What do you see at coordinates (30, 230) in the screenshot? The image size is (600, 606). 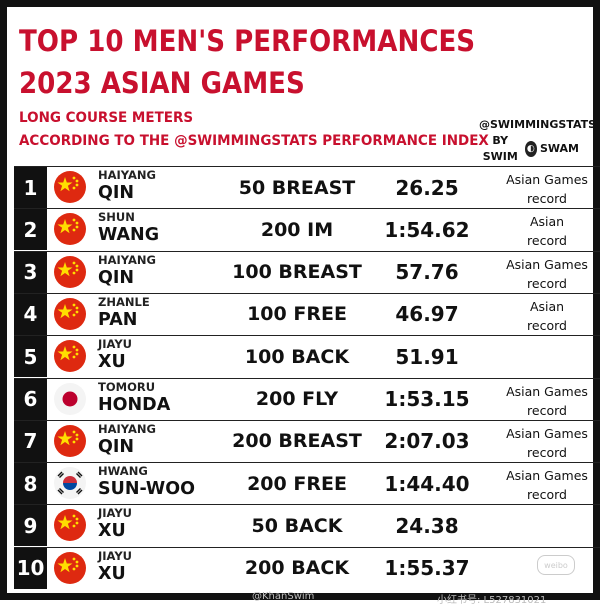 I see `rank-badge: 2` at bounding box center [30, 230].